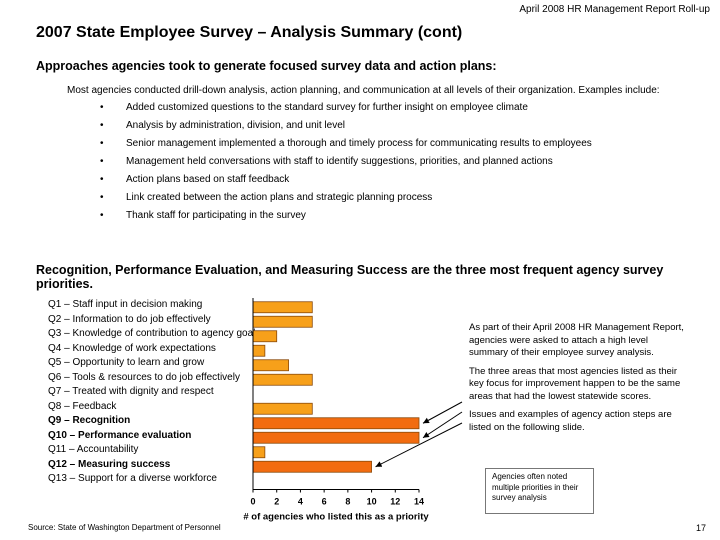 The image size is (720, 540). Describe the element at coordinates (700, 528) in the screenshot. I see `page-number: 17` at that location.